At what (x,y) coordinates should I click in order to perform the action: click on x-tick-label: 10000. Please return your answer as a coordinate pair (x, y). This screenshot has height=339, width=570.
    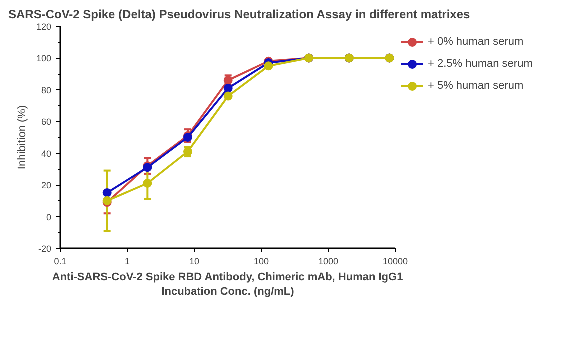
    Looking at the image, I should click on (395, 261).